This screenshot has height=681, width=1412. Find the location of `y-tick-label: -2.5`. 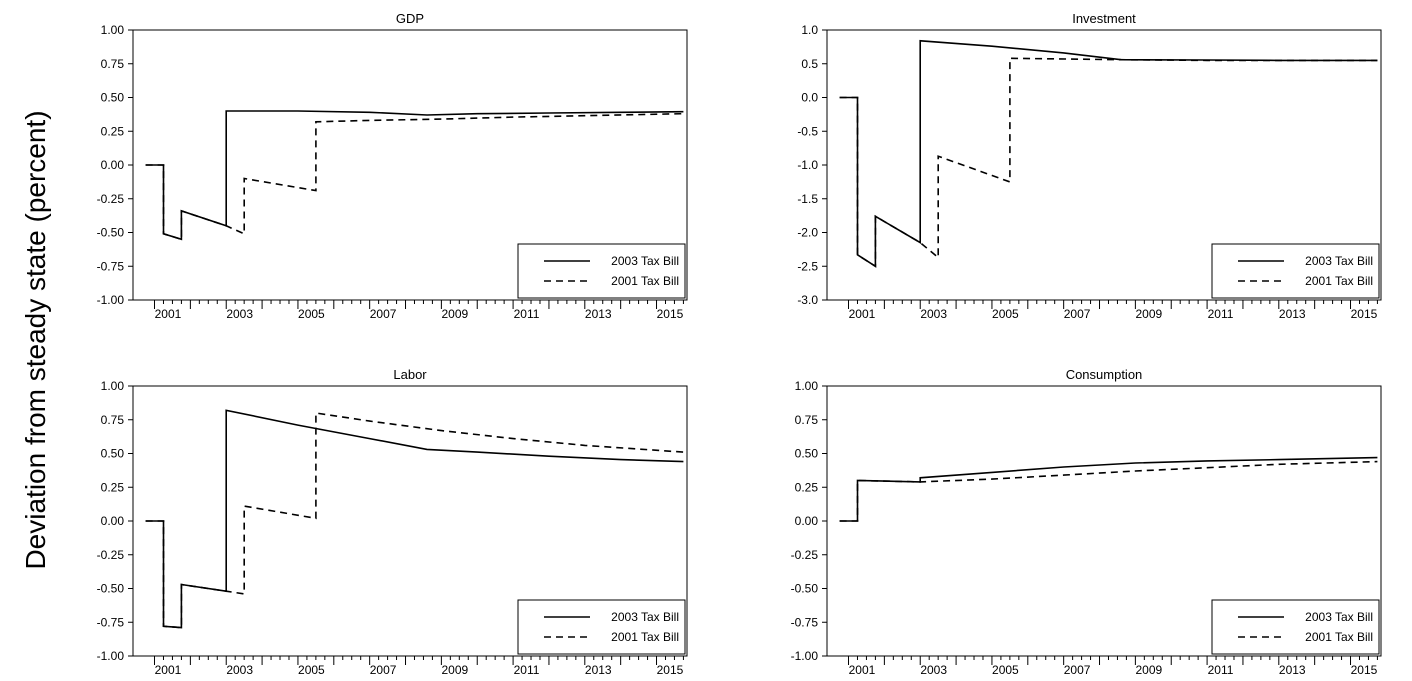

y-tick-label: -2.5 is located at coordinates (807, 266).